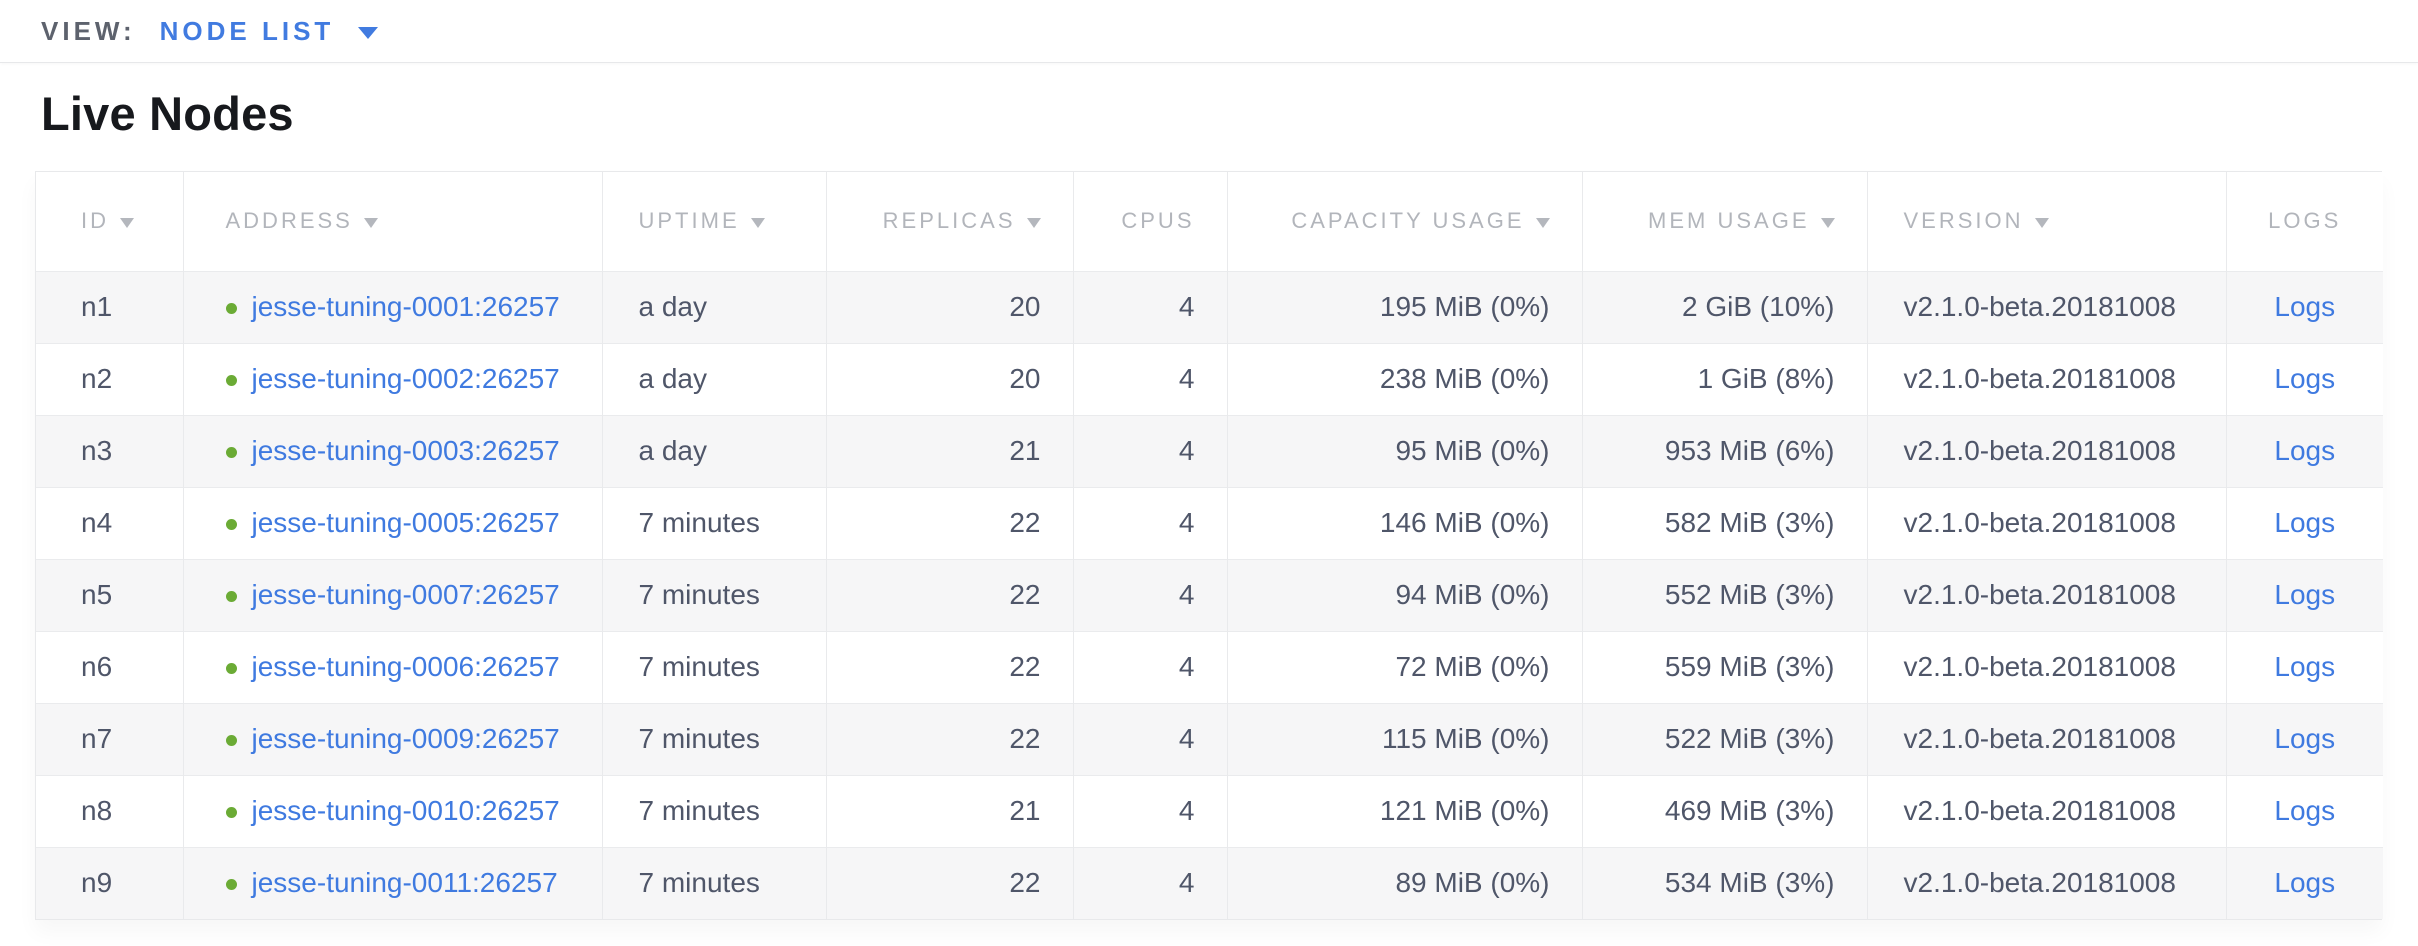 The image size is (2418, 946). Describe the element at coordinates (405, 666) in the screenshot. I see `node-address-link: jesse-tuning-0006:26257` at that location.